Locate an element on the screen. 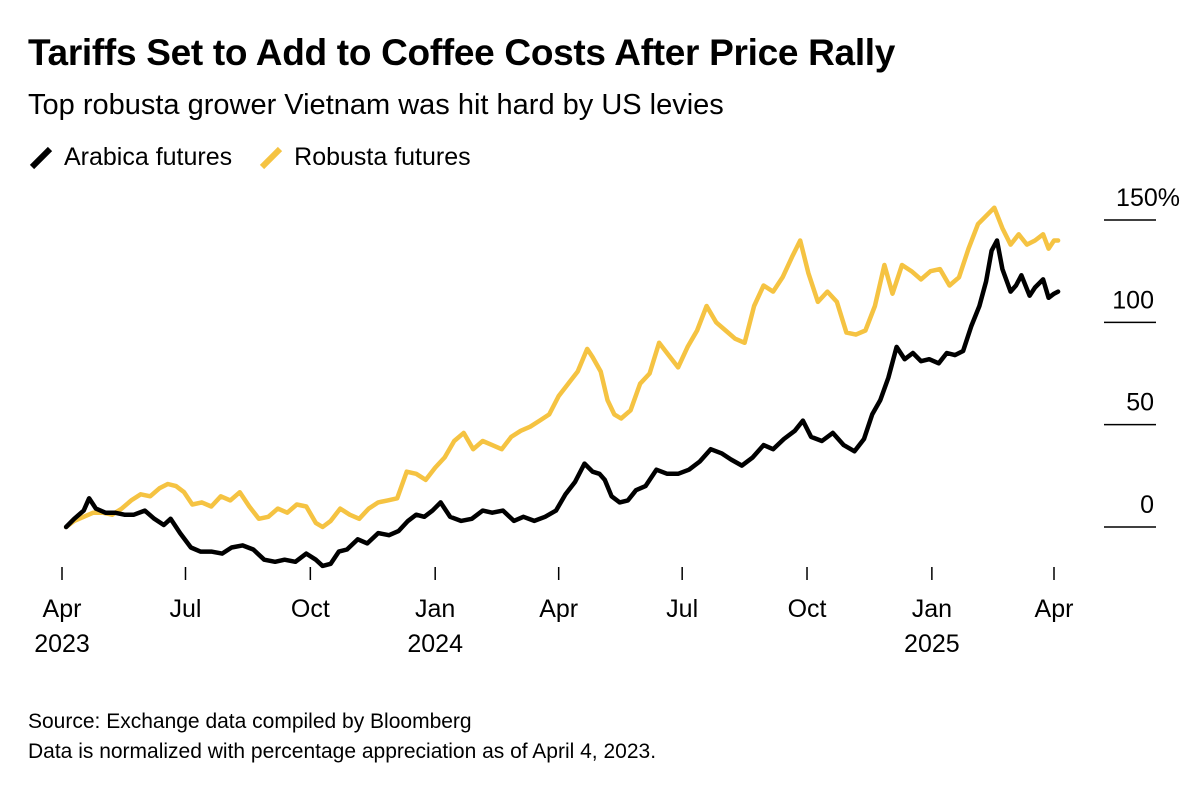 The width and height of the screenshot is (1204, 792). legend-item-arabica: Arabica futures is located at coordinates (130, 157).